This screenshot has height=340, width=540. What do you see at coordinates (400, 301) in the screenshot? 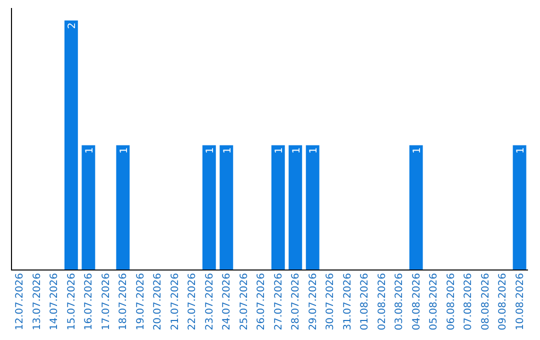
I see `x-tick-label: 03.08.2026` at bounding box center [400, 301].